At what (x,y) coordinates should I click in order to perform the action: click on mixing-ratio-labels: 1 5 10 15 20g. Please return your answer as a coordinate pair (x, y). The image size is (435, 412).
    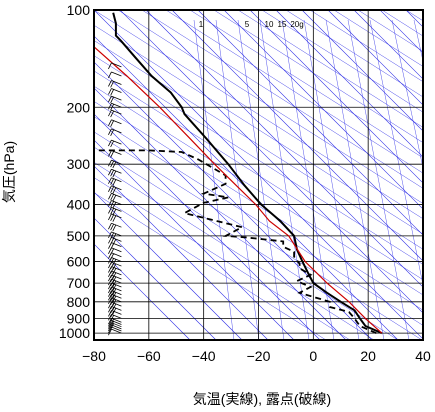
    Looking at the image, I should click on (251, 24).